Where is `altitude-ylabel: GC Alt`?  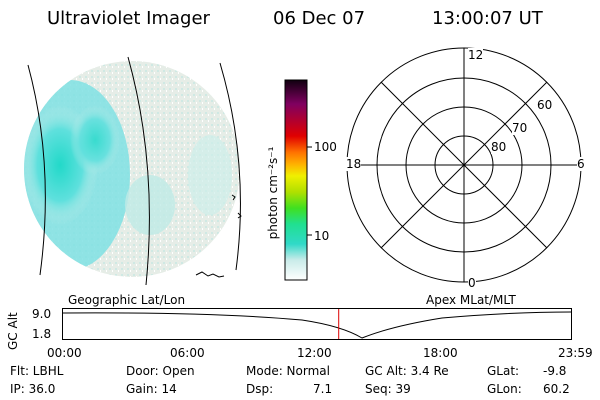 altitude-ylabel: GC Alt is located at coordinates (13, 331).